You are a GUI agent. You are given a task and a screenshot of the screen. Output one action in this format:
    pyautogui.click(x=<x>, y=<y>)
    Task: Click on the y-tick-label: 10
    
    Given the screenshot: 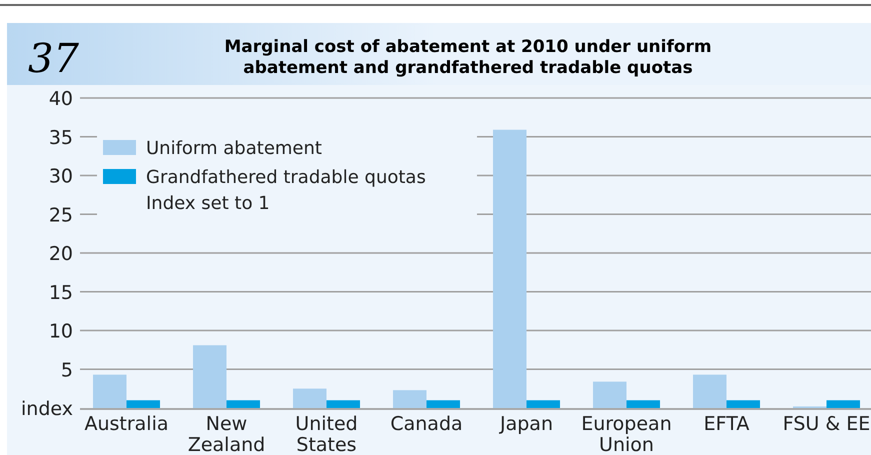 What is the action you would take?
    pyautogui.click(x=60, y=331)
    